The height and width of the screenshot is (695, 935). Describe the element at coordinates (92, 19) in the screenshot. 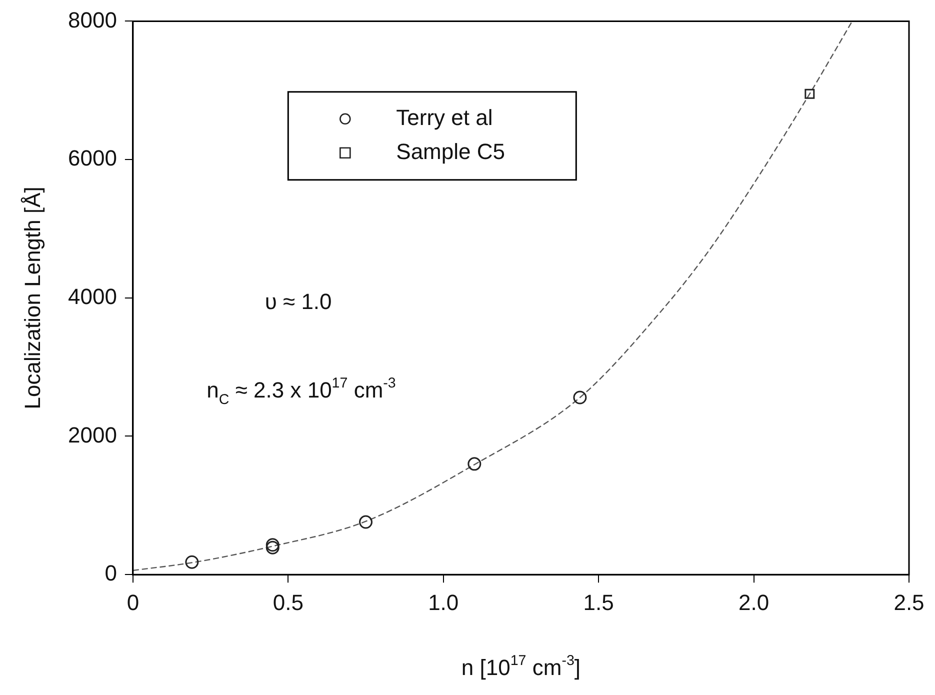

I see `y-tick-label: 8000` at that location.